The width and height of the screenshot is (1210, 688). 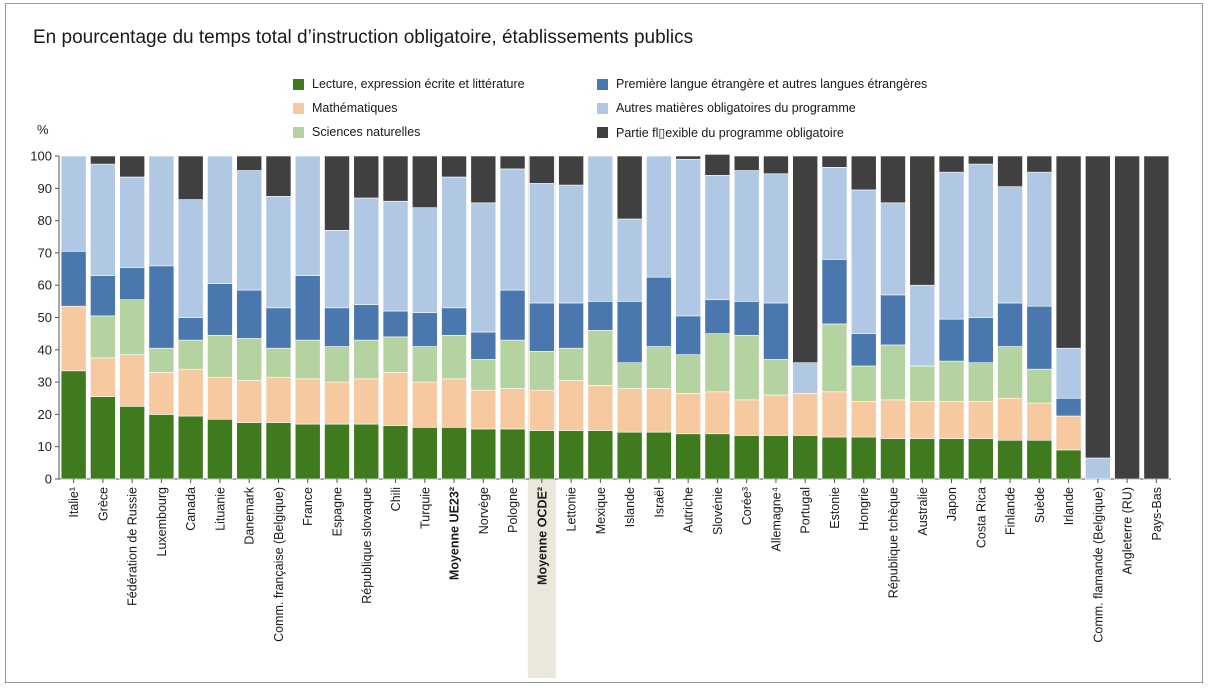 What do you see at coordinates (338, 511) in the screenshot?
I see `x-tick-label: Espagne` at bounding box center [338, 511].